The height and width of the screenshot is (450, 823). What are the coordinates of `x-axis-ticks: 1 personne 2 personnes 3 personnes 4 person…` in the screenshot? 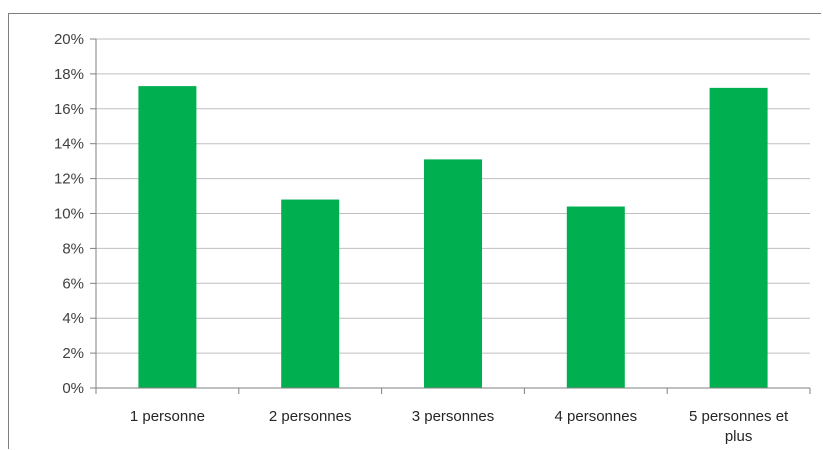 It's located at (453, 416).